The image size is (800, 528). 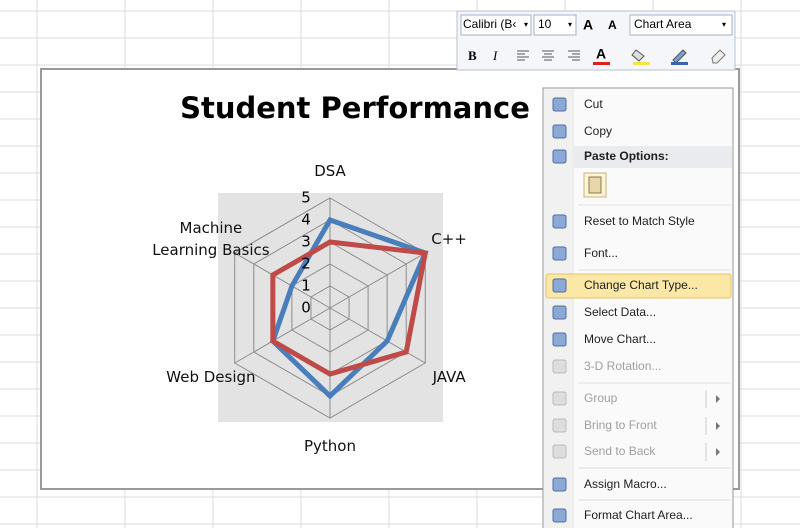 I want to click on format-painter, so click(x=718, y=56).